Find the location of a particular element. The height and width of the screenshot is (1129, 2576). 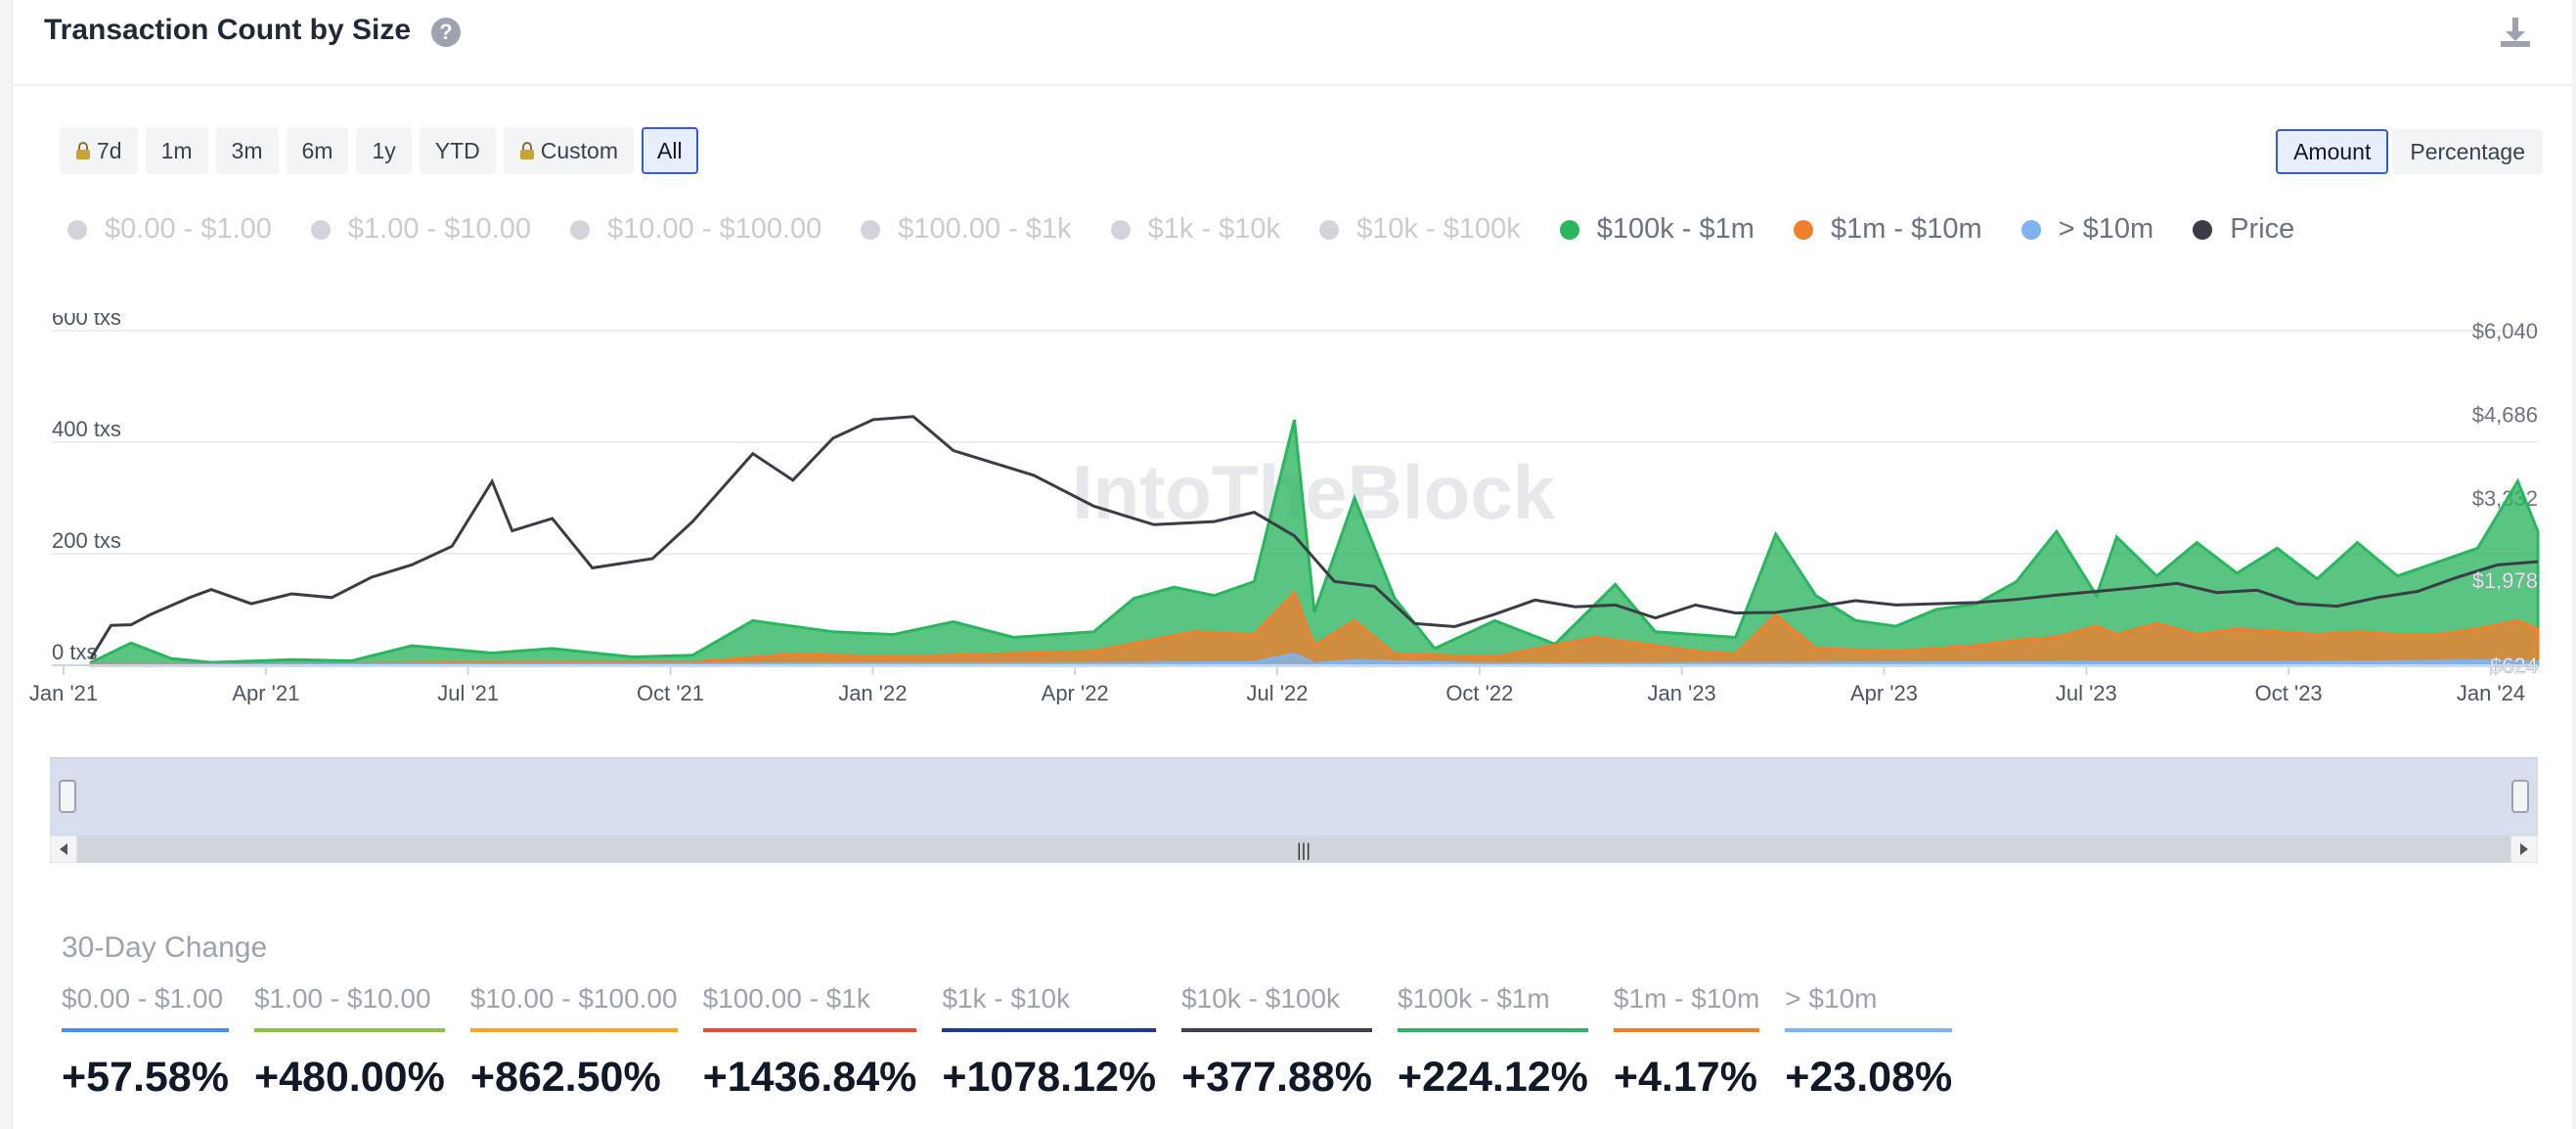

y-axis-tick-label: 200 txs is located at coordinates (86, 540).